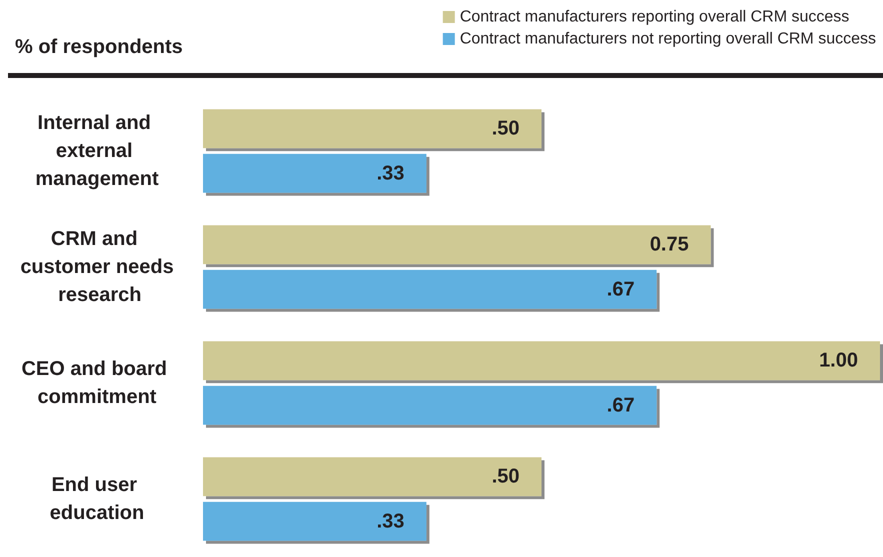  What do you see at coordinates (97, 267) in the screenshot?
I see `y-tick-label: CRM and customer needs research` at bounding box center [97, 267].